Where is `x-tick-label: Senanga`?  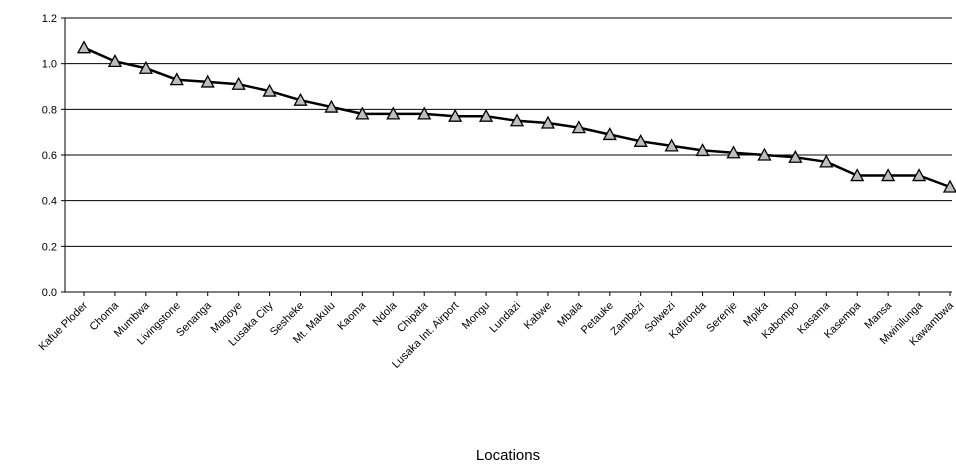
x-tick-label: Senanga is located at coordinates (194, 319).